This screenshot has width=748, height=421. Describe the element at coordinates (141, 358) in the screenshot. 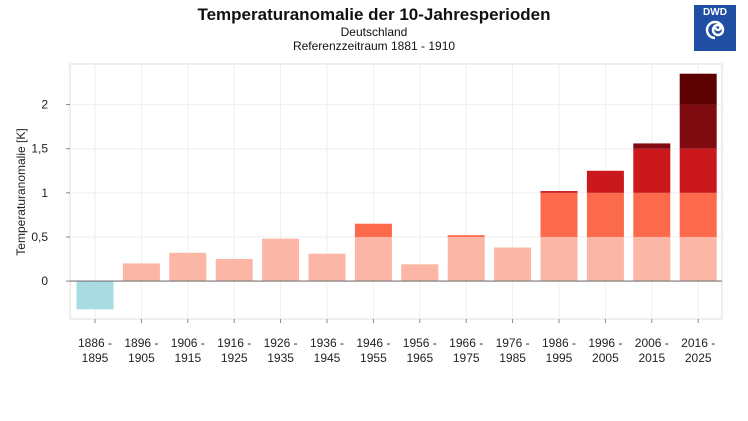

I see `x-tick-label: 1905` at that location.